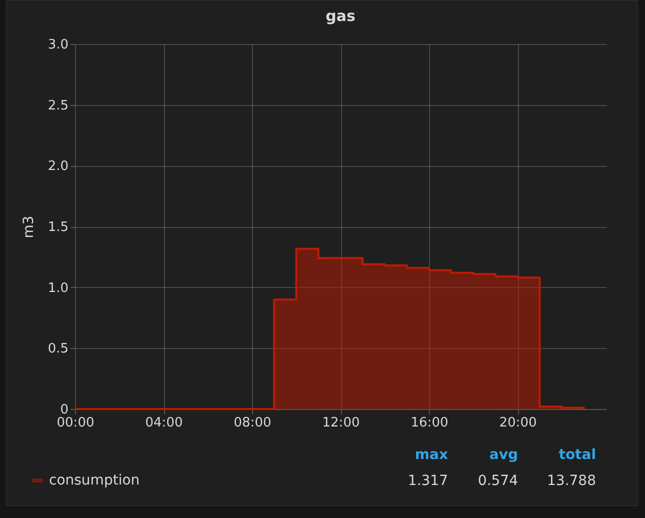 The width and height of the screenshot is (645, 518). I want to click on y-tick-label: 2.5, so click(58, 106).